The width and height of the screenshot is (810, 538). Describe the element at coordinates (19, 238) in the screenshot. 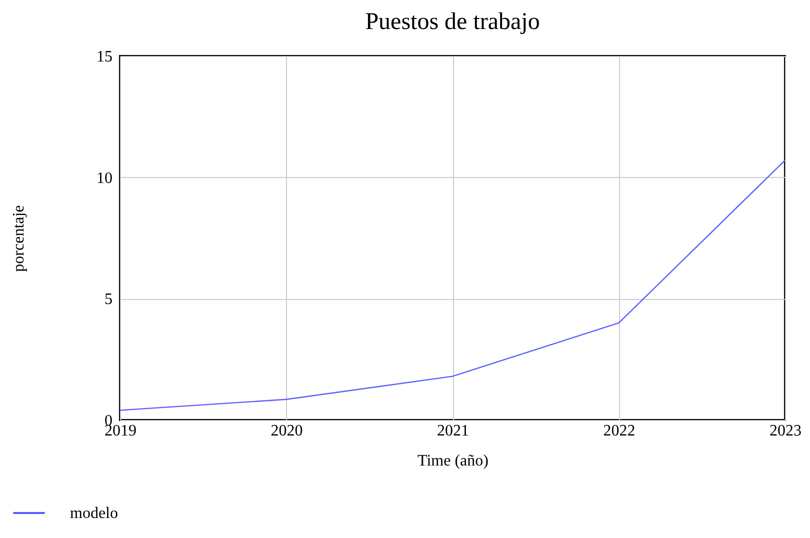

I see `y-axis-title: porcentaje` at that location.